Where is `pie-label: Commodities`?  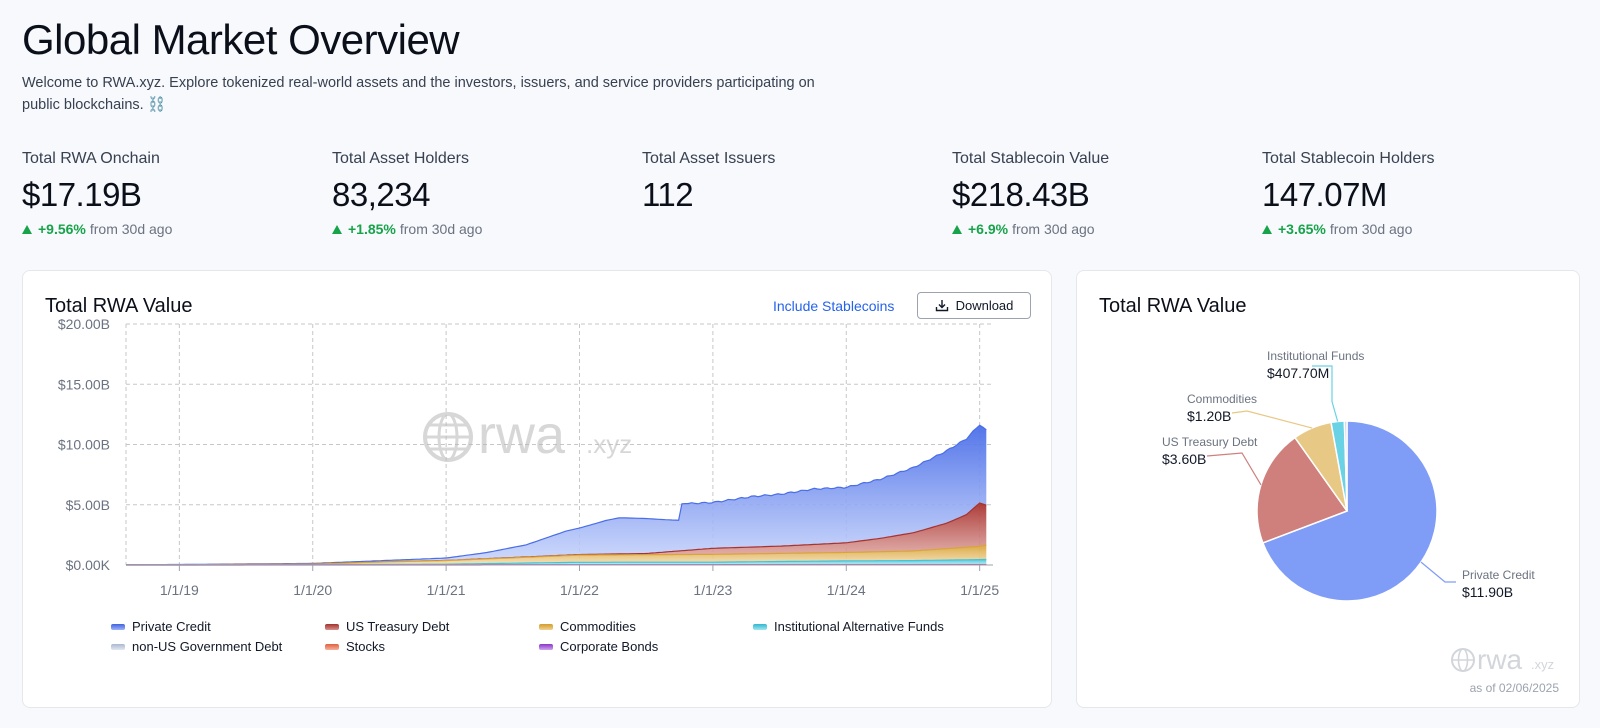 pie-label: Commodities is located at coordinates (1222, 399).